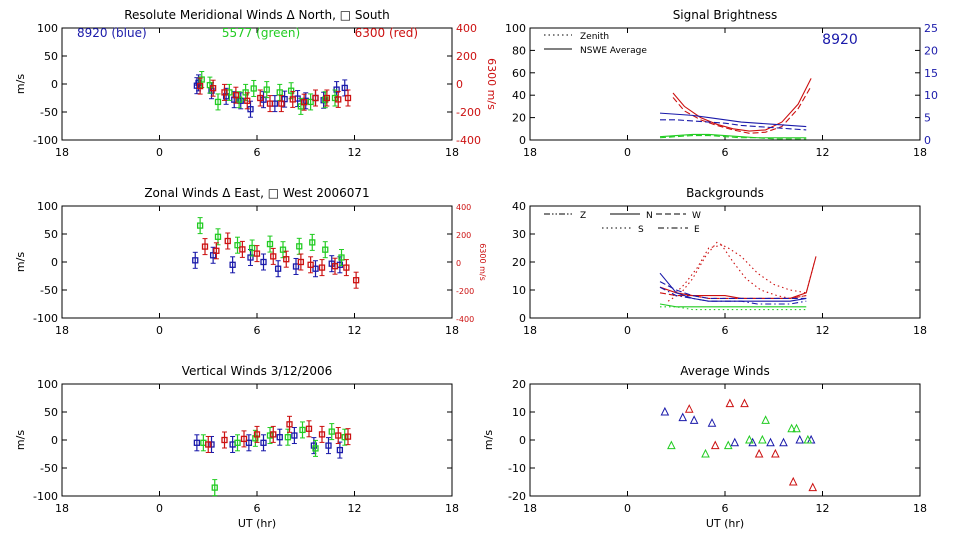  I want to click on y2-tick-label: -400, so click(465, 319).